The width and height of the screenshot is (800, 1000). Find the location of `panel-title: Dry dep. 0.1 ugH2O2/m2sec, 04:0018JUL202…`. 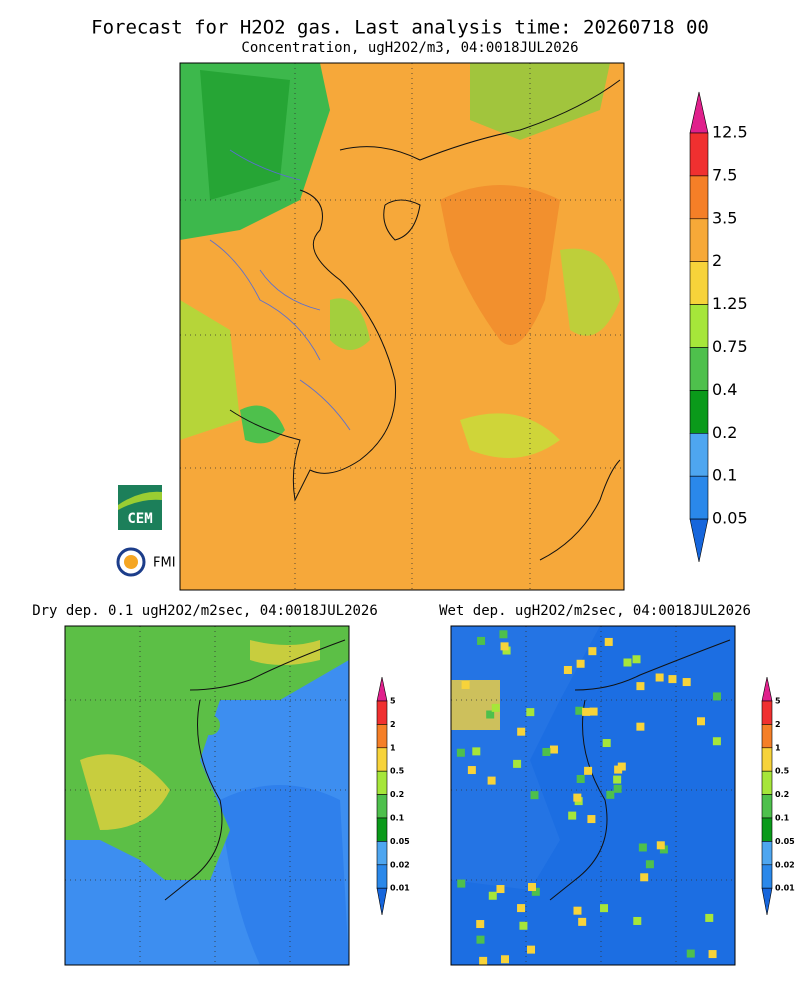

panel-title: Dry dep. 0.1 ugH2O2/m2sec, 04:0018JUL202… is located at coordinates (205, 611).